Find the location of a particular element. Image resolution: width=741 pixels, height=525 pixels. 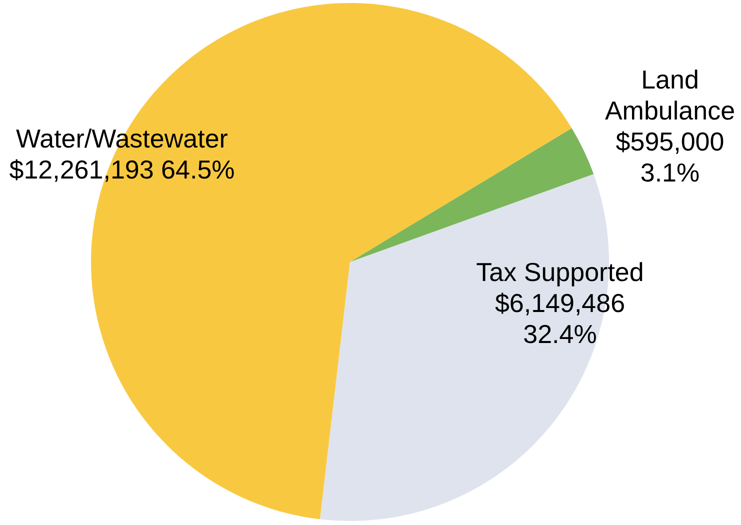

slice-label: Land Ambulance is located at coordinates (670, 95).